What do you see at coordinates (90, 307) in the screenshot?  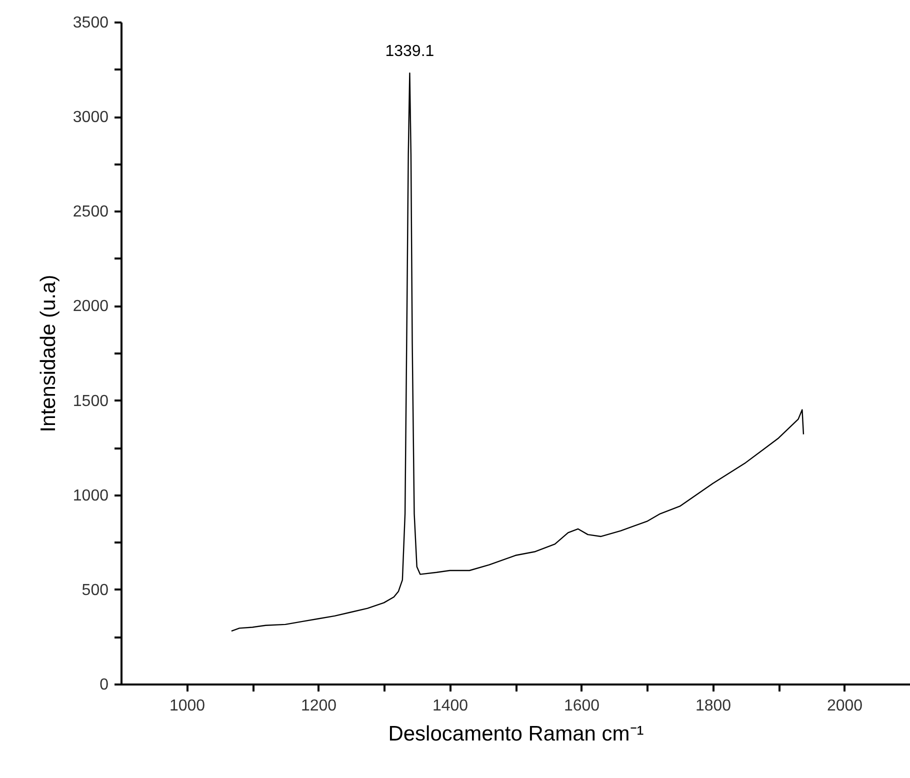 I see `y-tick-label: 2000` at bounding box center [90, 307].